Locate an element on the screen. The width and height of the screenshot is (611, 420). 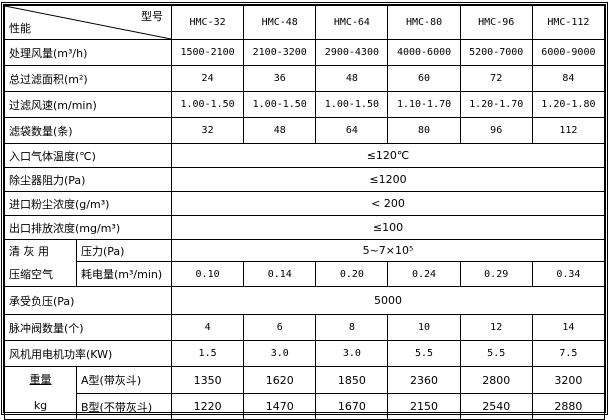
table-row: 总过滤面积(m²) 24 36 48 60 72 84 is located at coordinates (305, 78).